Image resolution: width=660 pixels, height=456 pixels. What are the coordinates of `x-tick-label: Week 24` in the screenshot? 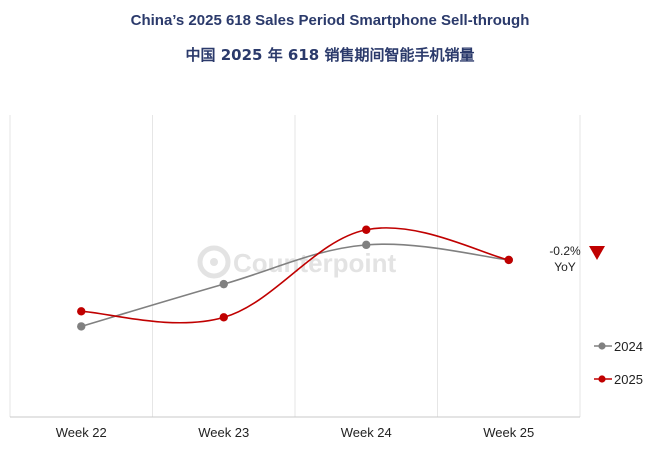 It's located at (366, 432).